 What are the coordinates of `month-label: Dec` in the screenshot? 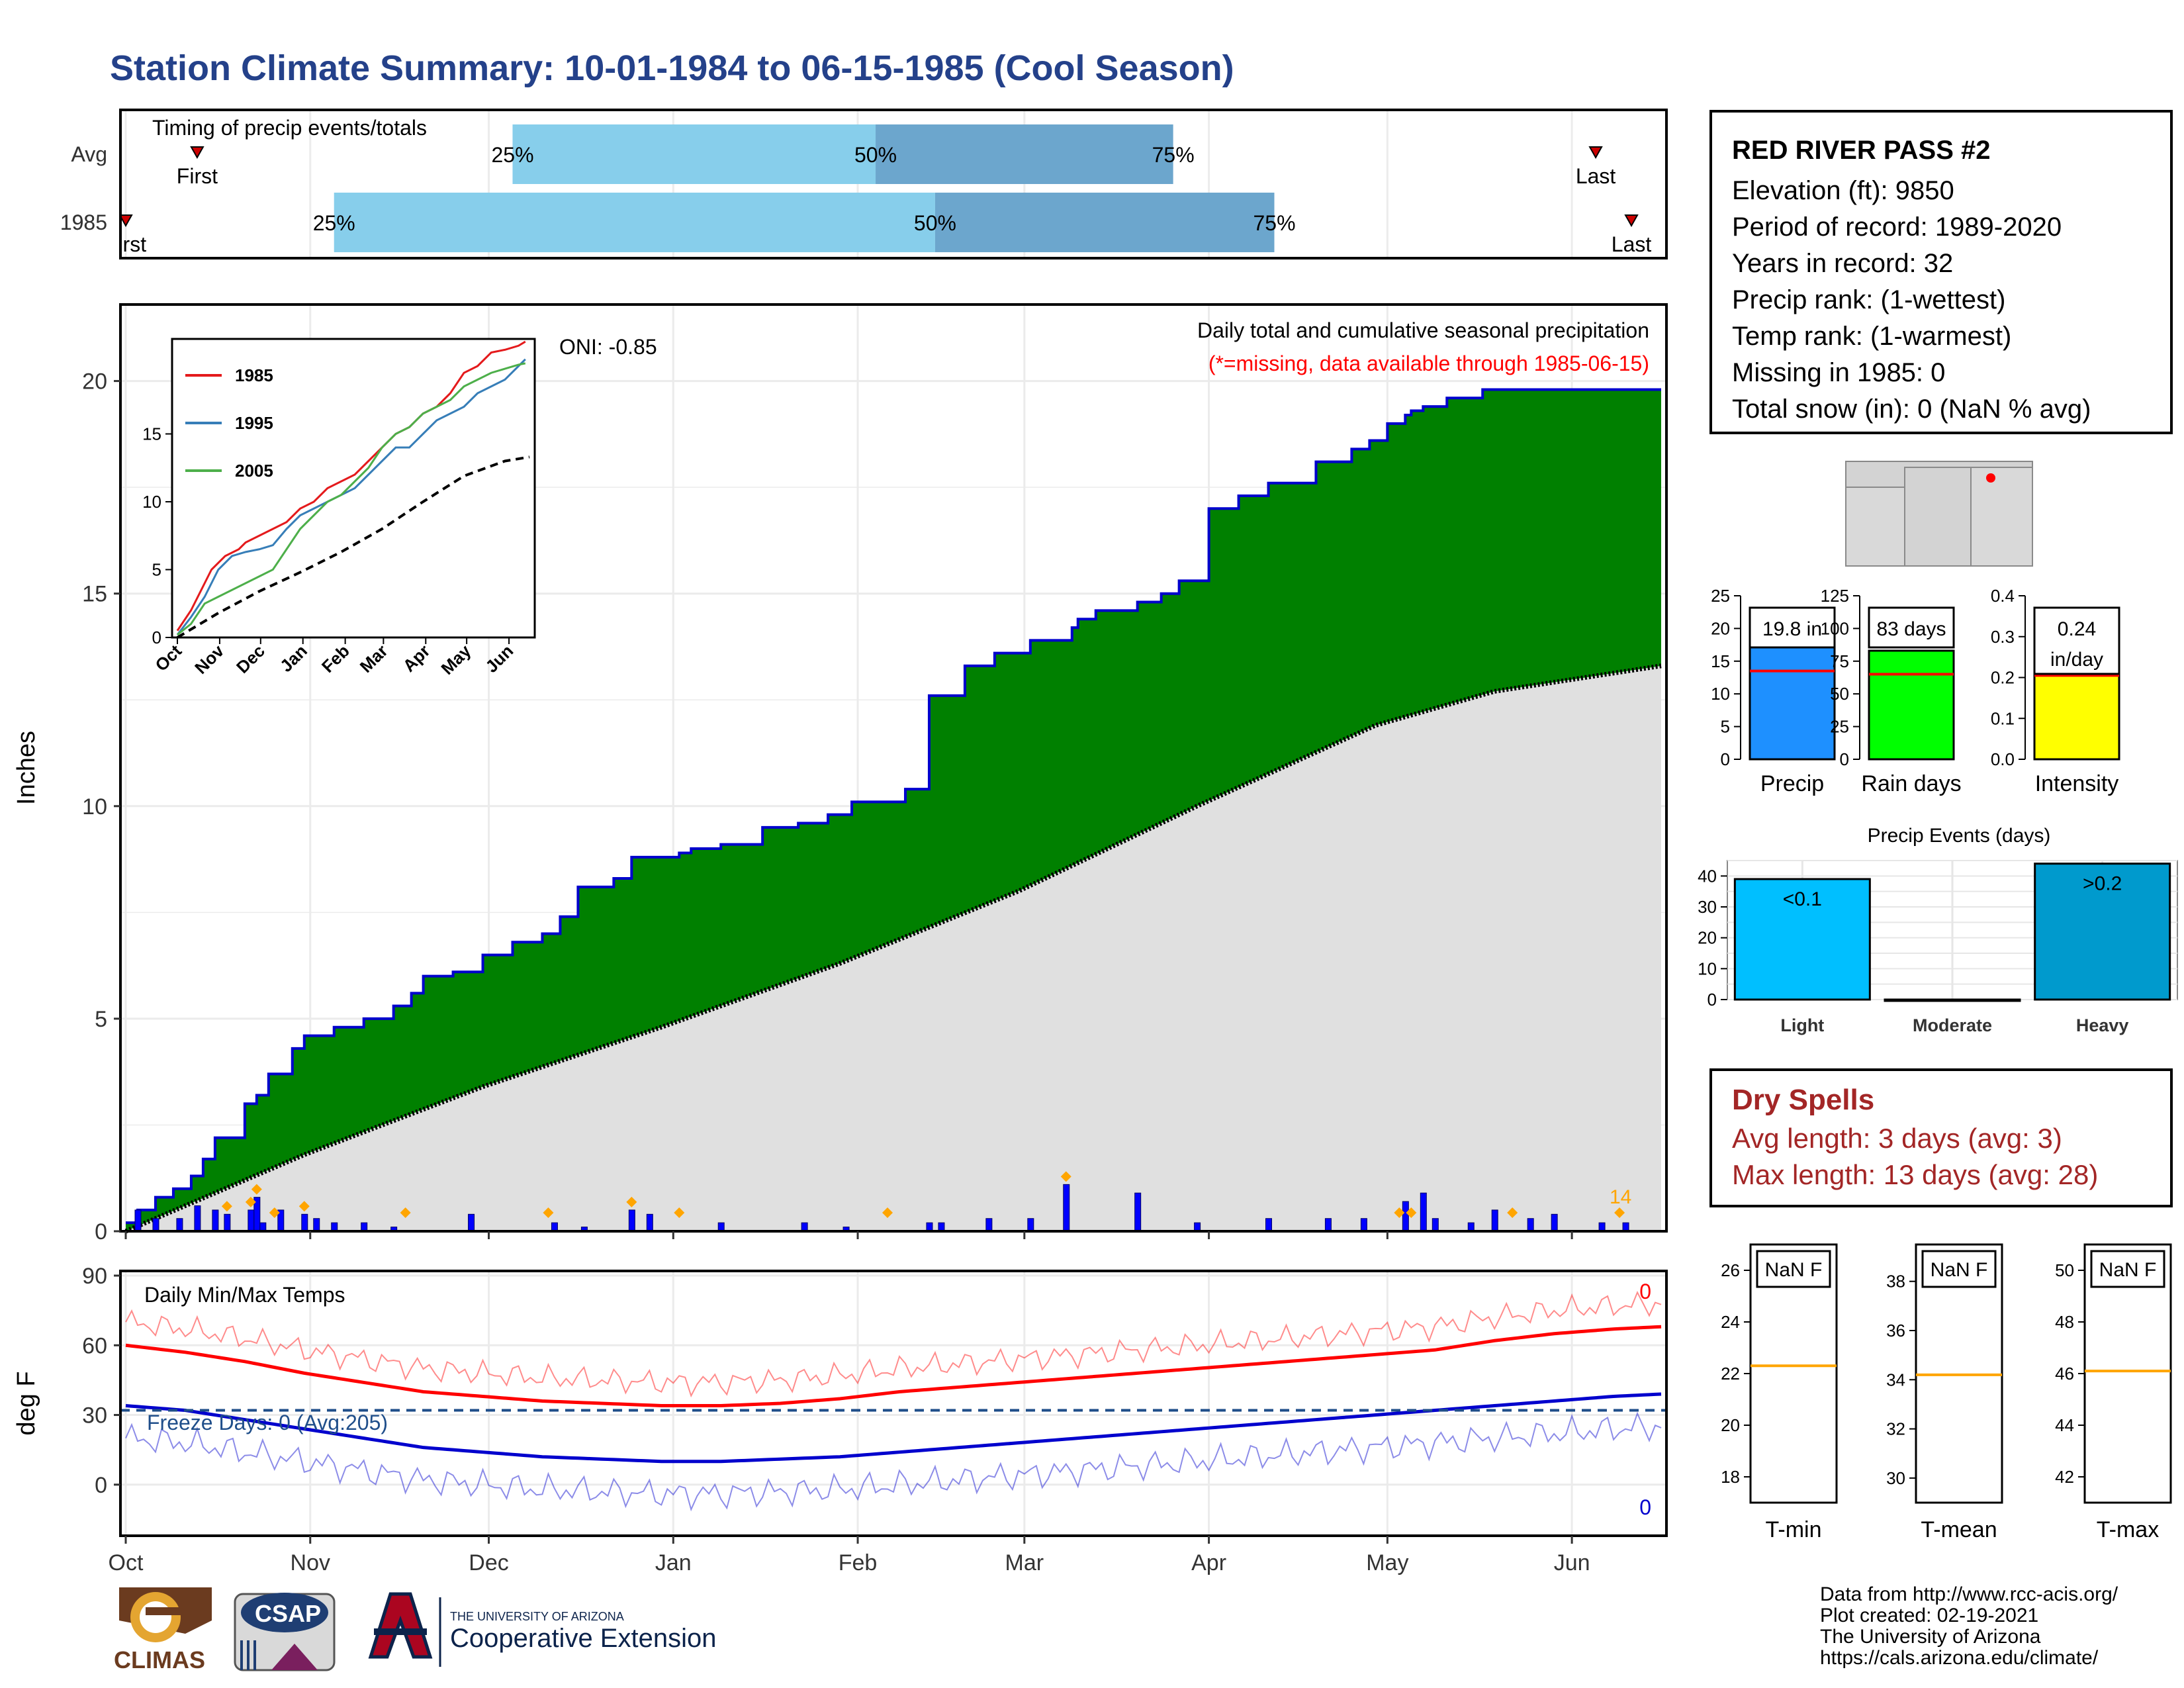 It's located at (488, 1562).